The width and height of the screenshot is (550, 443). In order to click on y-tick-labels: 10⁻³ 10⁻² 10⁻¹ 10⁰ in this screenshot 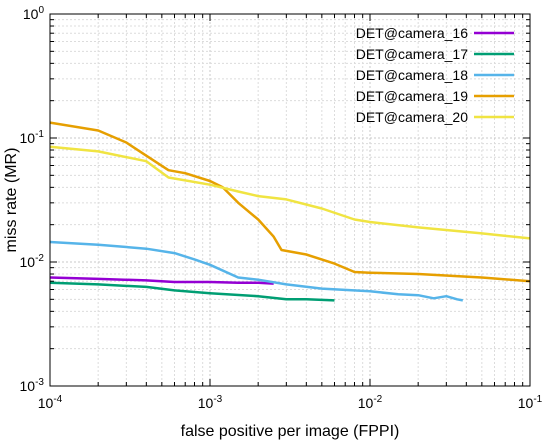, I will do `click(32, 199)`.